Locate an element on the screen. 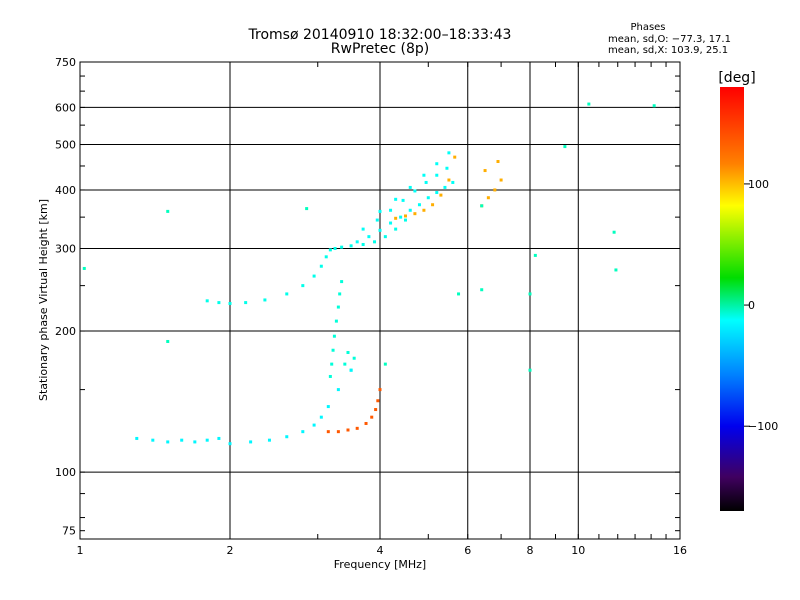 Image resolution: width=800 pixels, height=600 pixels. colorbar-ticks: 100 0 −100 is located at coordinates (761, 305).